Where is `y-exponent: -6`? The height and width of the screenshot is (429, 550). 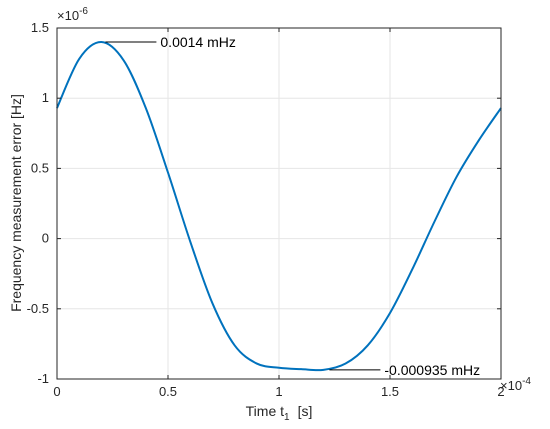 y-exponent: -6 is located at coordinates (83, 11).